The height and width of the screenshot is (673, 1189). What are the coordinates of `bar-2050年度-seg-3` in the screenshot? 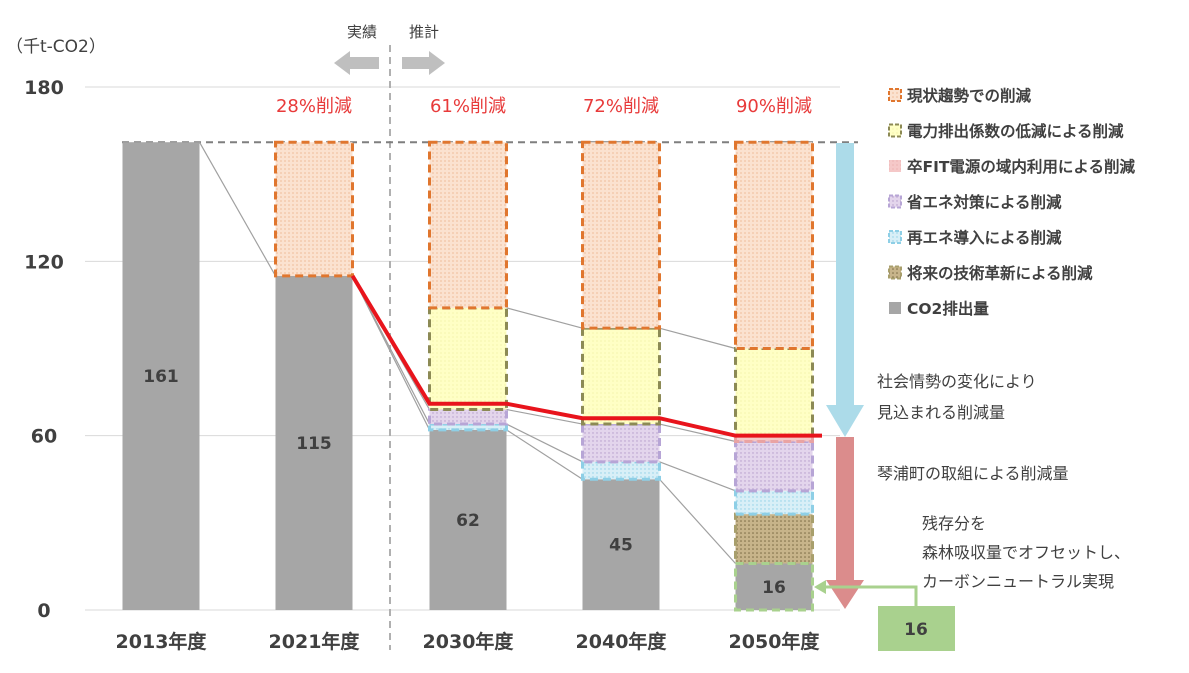 It's located at (774, 466).